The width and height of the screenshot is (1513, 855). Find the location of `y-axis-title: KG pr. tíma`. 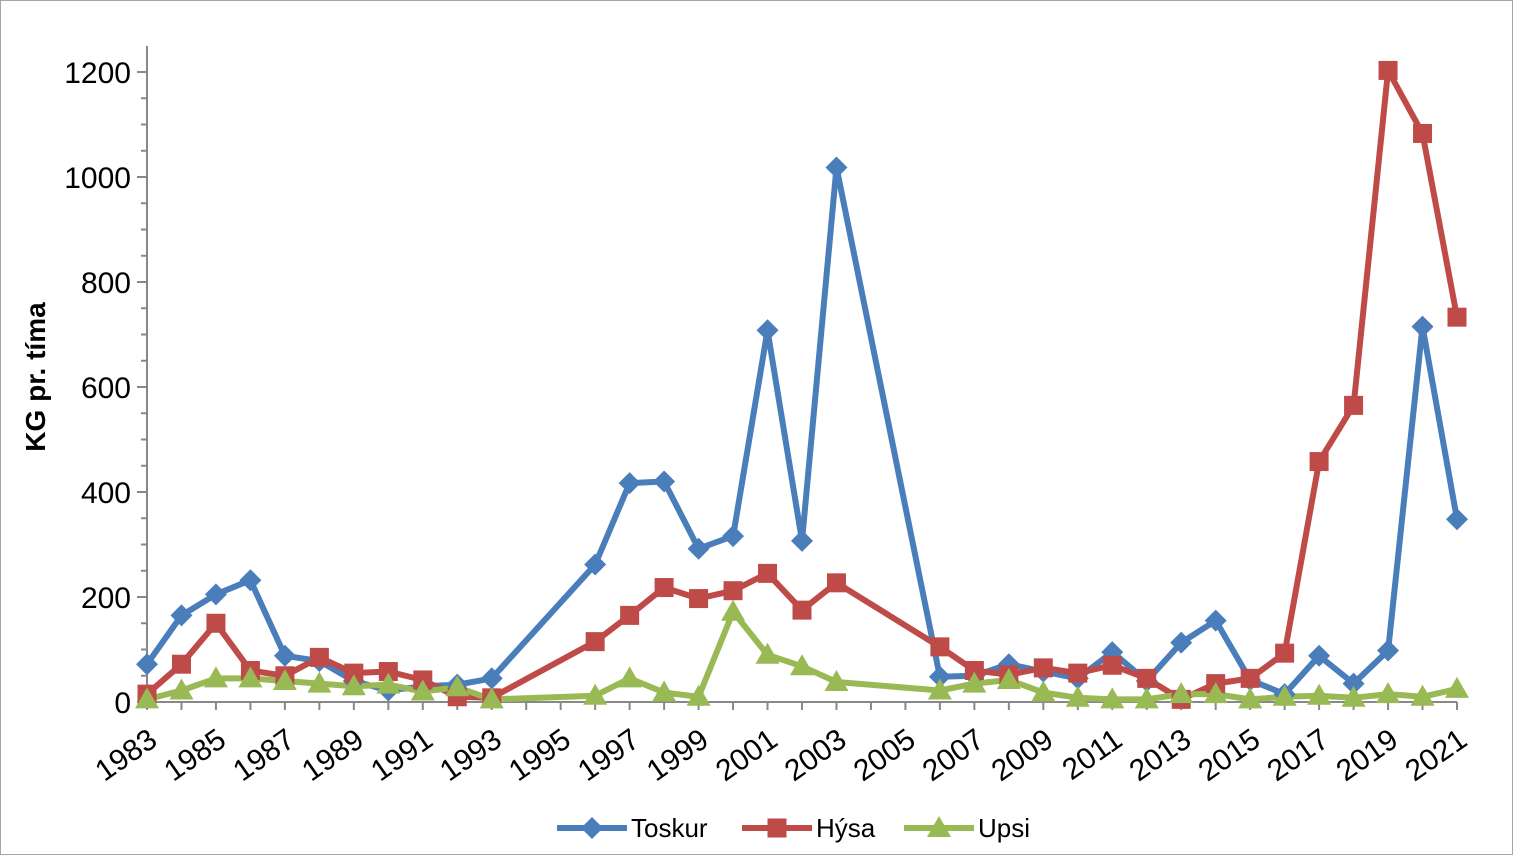

y-axis-title: KG pr. tíma is located at coordinates (35, 377).